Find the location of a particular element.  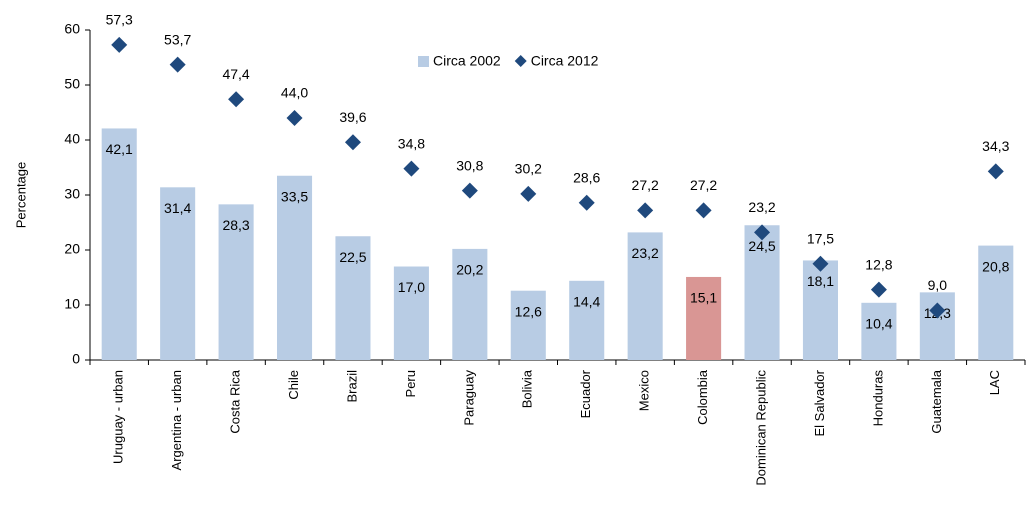

bar-value-label: 20,8 is located at coordinates (995, 266).